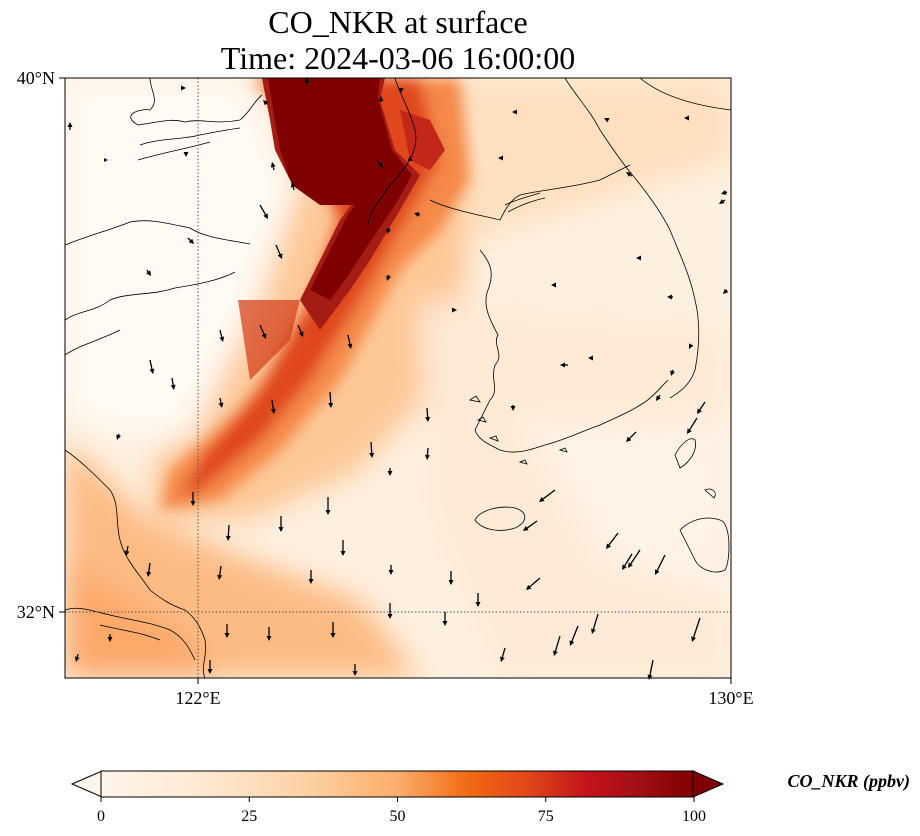  Describe the element at coordinates (398, 58) in the screenshot. I see `plot-title-line2: Time: 2024-03-06 16:00:00` at that location.